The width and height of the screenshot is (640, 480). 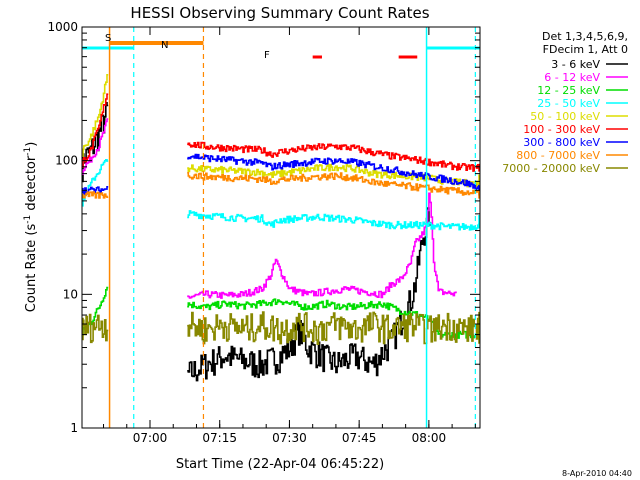 I want to click on flag-label-s: S, so click(x=108, y=38).